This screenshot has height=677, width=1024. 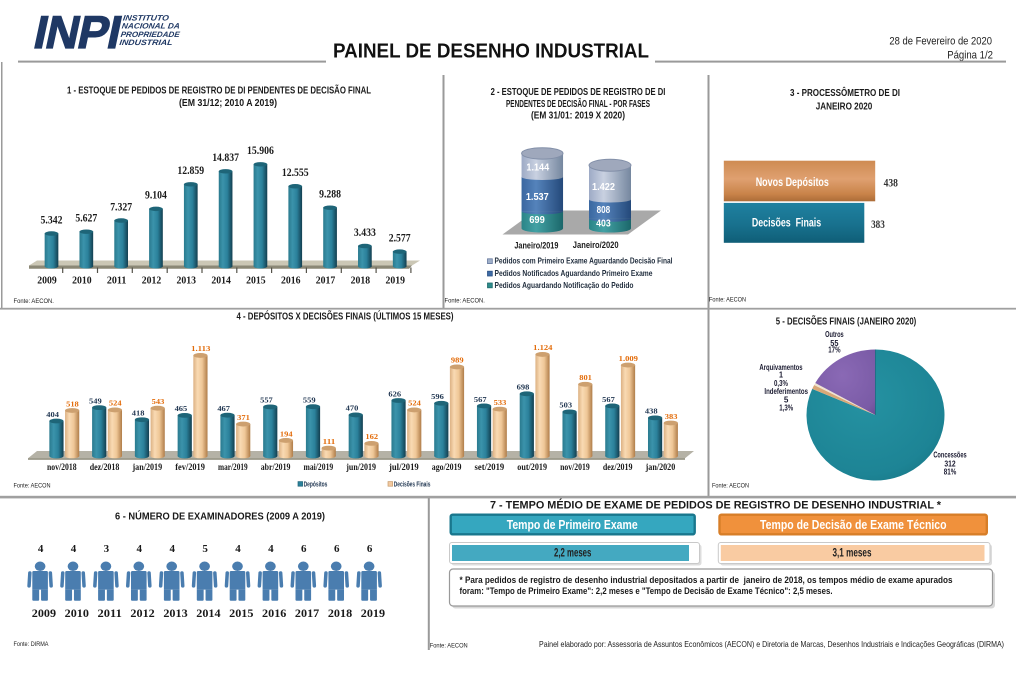 I want to click on svg-text: 699, so click(x=537, y=220).